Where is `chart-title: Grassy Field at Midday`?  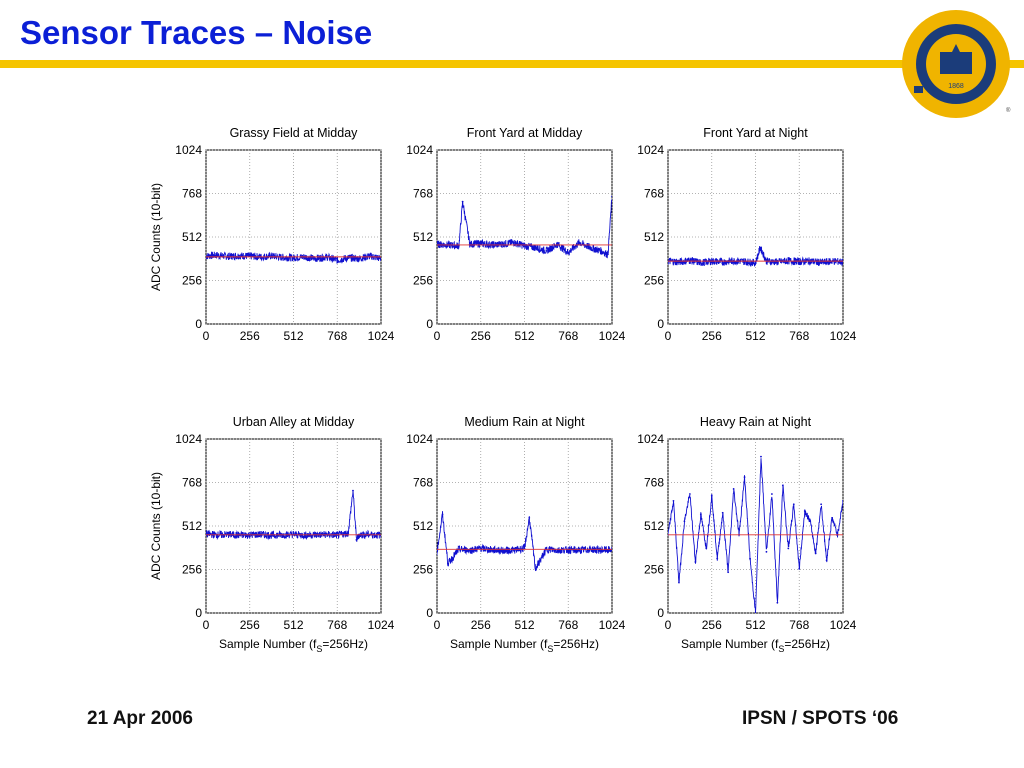 chart-title: Grassy Field at Midday is located at coordinates (294, 133).